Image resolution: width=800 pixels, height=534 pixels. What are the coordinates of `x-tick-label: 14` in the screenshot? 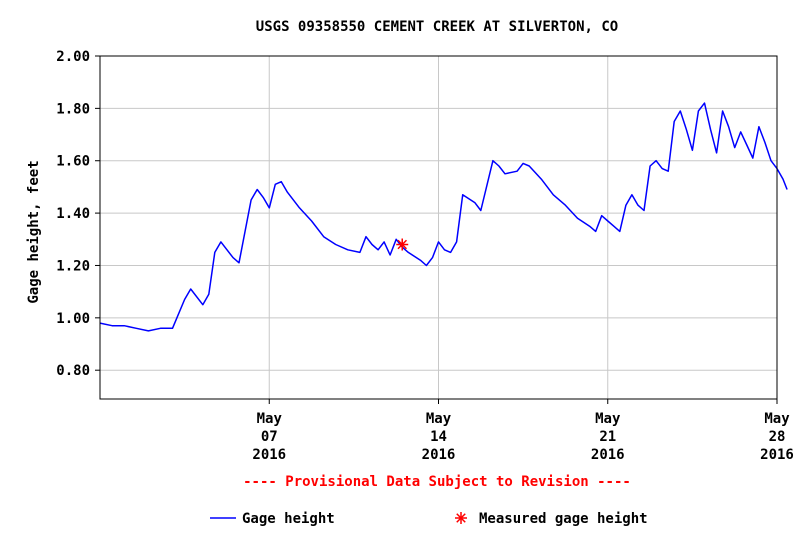 It's located at (438, 437).